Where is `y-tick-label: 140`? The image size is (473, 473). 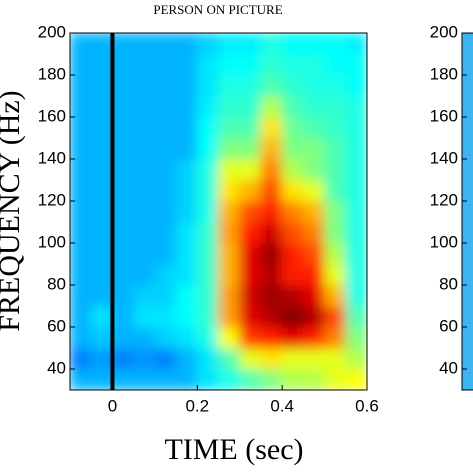 y-tick-label: 140 is located at coordinates (52, 157).